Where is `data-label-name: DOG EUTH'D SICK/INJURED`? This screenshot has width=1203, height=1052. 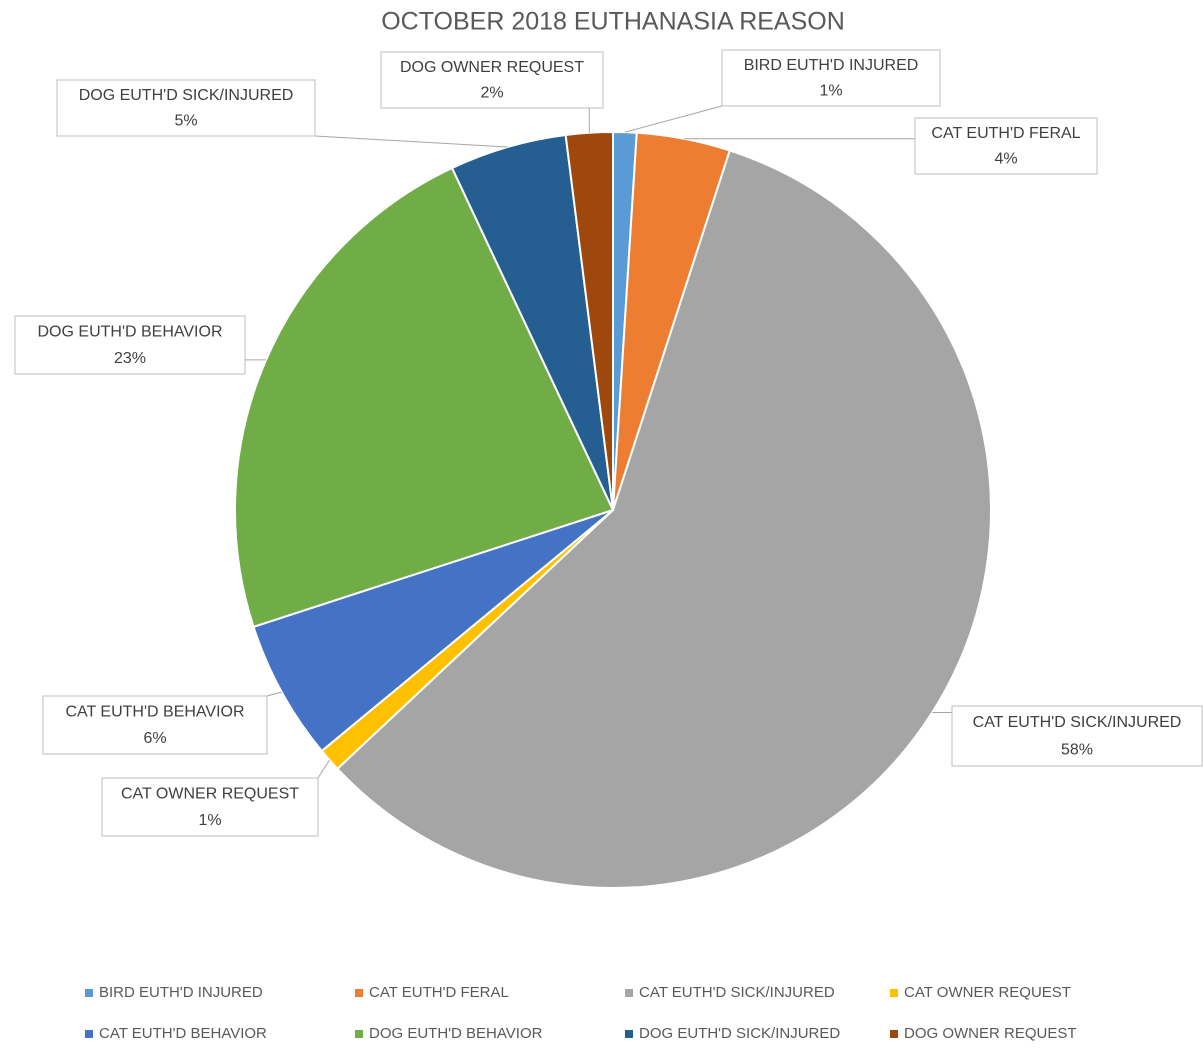 data-label-name: DOG EUTH'D SICK/INJURED is located at coordinates (186, 95).